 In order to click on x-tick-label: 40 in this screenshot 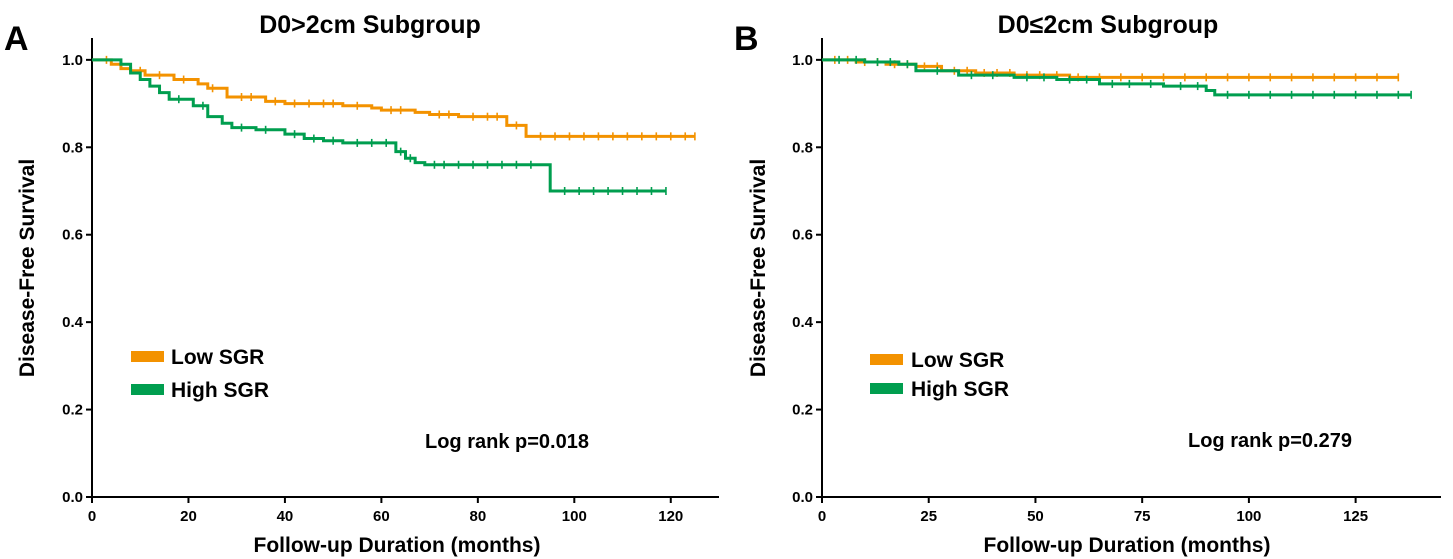, I will do `click(285, 516)`.